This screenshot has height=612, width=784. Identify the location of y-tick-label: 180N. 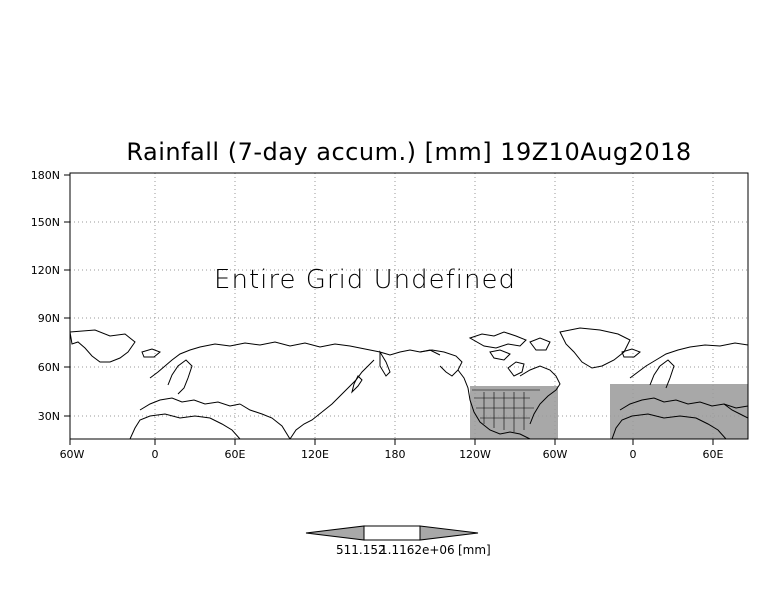
(45, 175).